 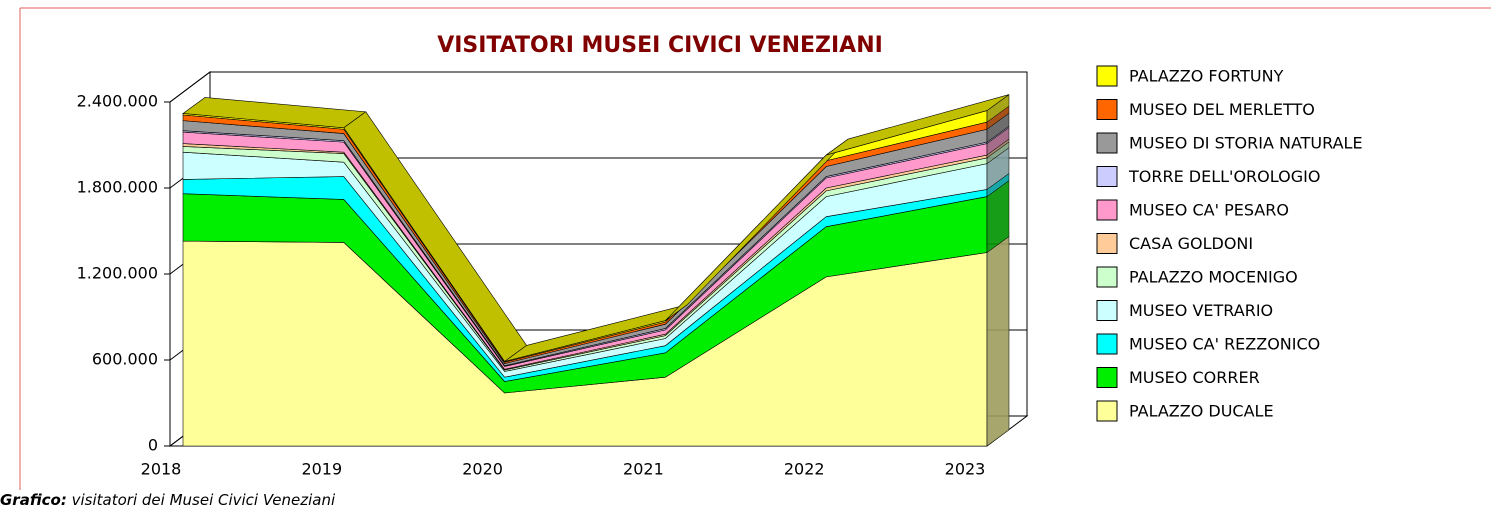 What do you see at coordinates (804, 469) in the screenshot?
I see `x-tick-label: 2022` at bounding box center [804, 469].